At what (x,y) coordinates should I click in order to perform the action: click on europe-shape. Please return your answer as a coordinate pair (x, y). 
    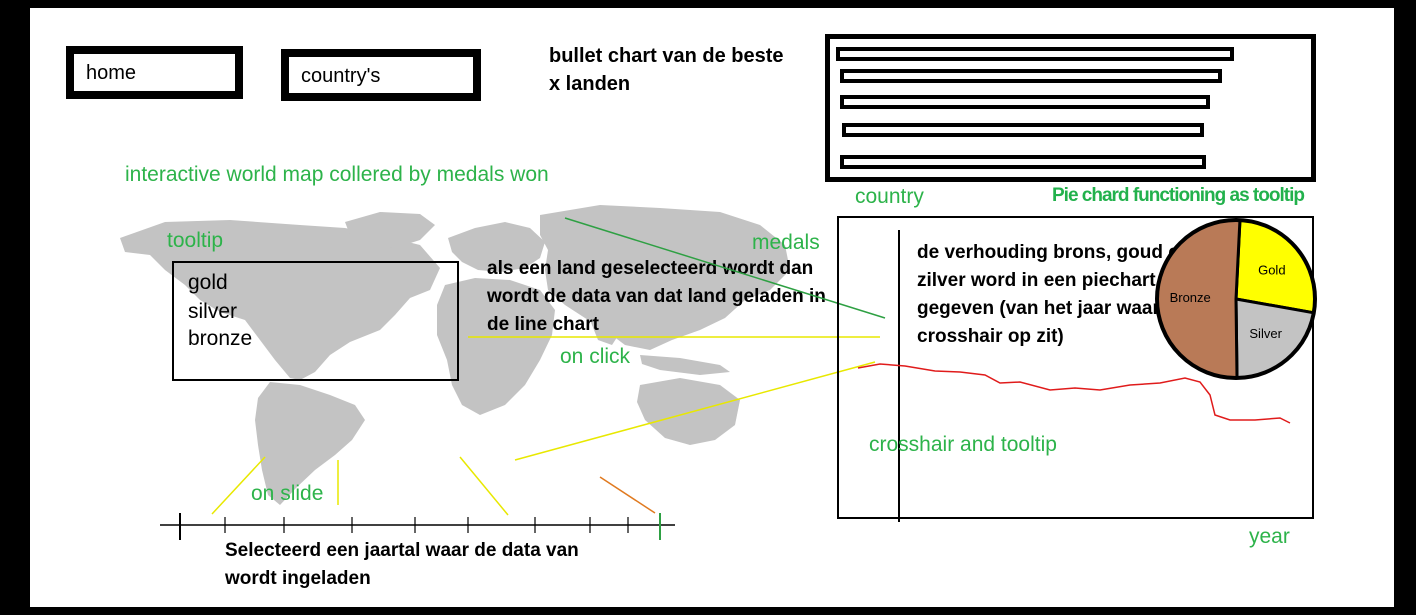
    Looking at the image, I should click on (496, 247).